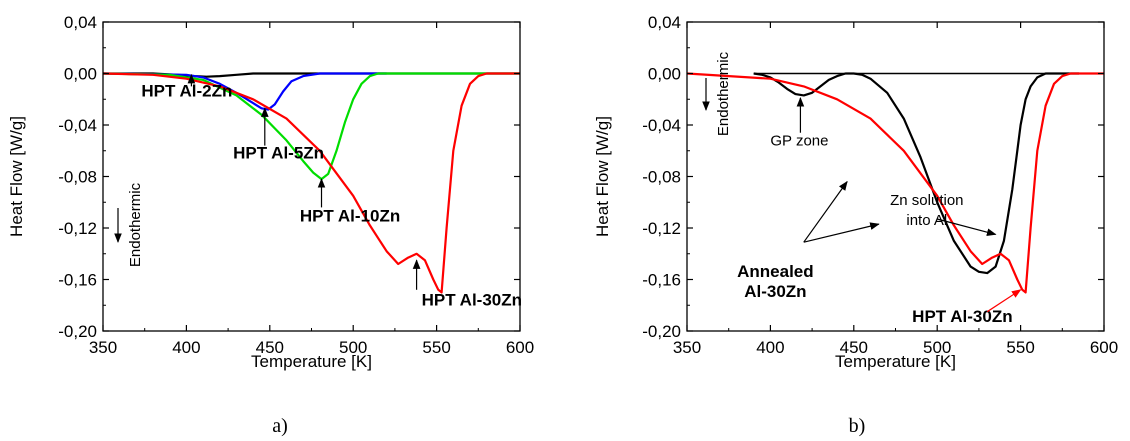 Image resolution: width=1130 pixels, height=441 pixels. Describe the element at coordinates (311, 361) in the screenshot. I see `panel-a-xlabel: Temperature [K]` at that location.